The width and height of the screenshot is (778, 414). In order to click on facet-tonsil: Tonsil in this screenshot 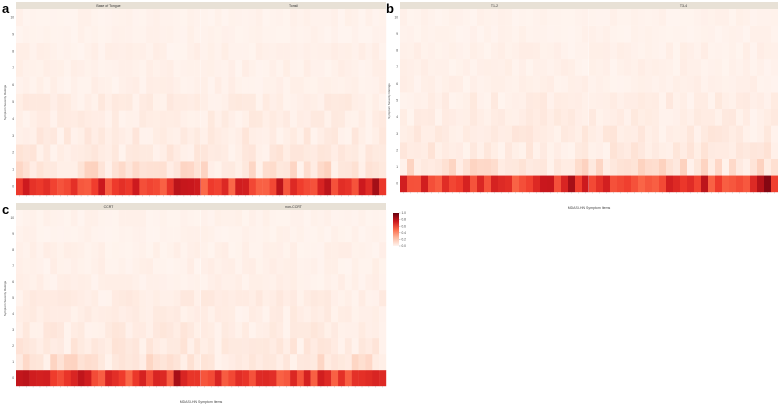, I will do `click(293, 99)`.